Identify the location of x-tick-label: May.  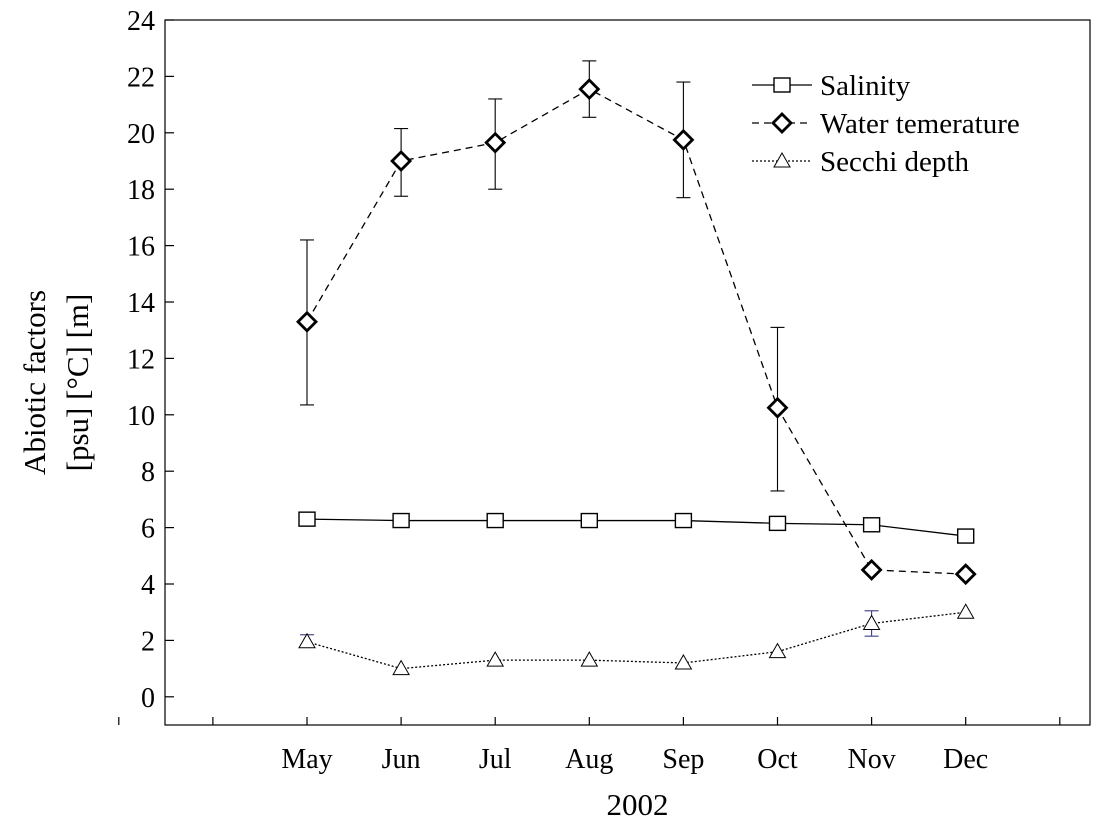
(306, 759).